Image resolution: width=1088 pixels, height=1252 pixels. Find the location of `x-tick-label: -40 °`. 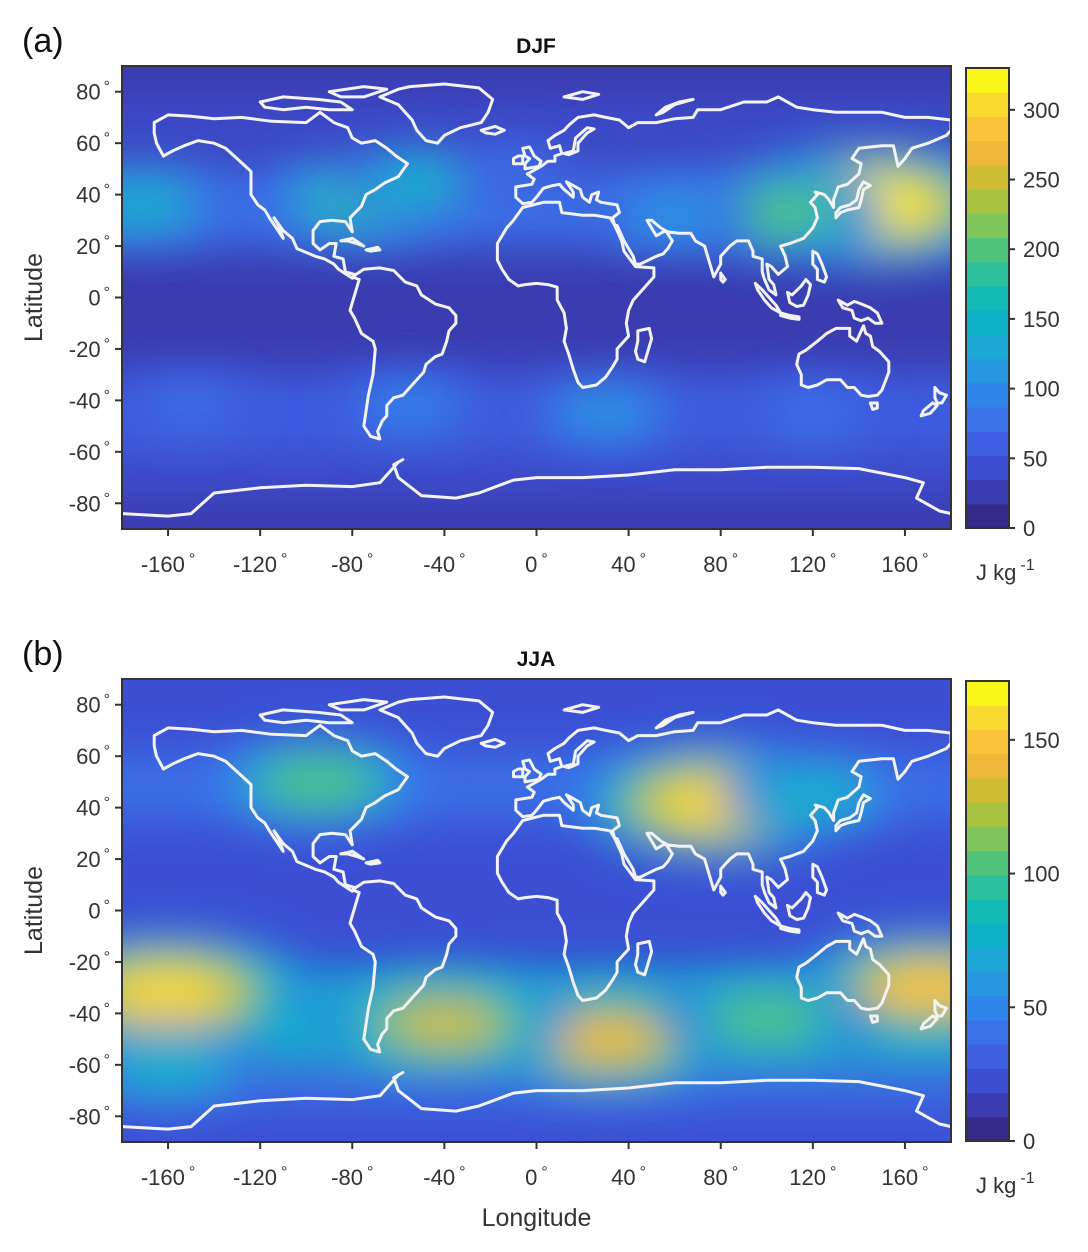

x-tick-label: -40 ° is located at coordinates (444, 1177).